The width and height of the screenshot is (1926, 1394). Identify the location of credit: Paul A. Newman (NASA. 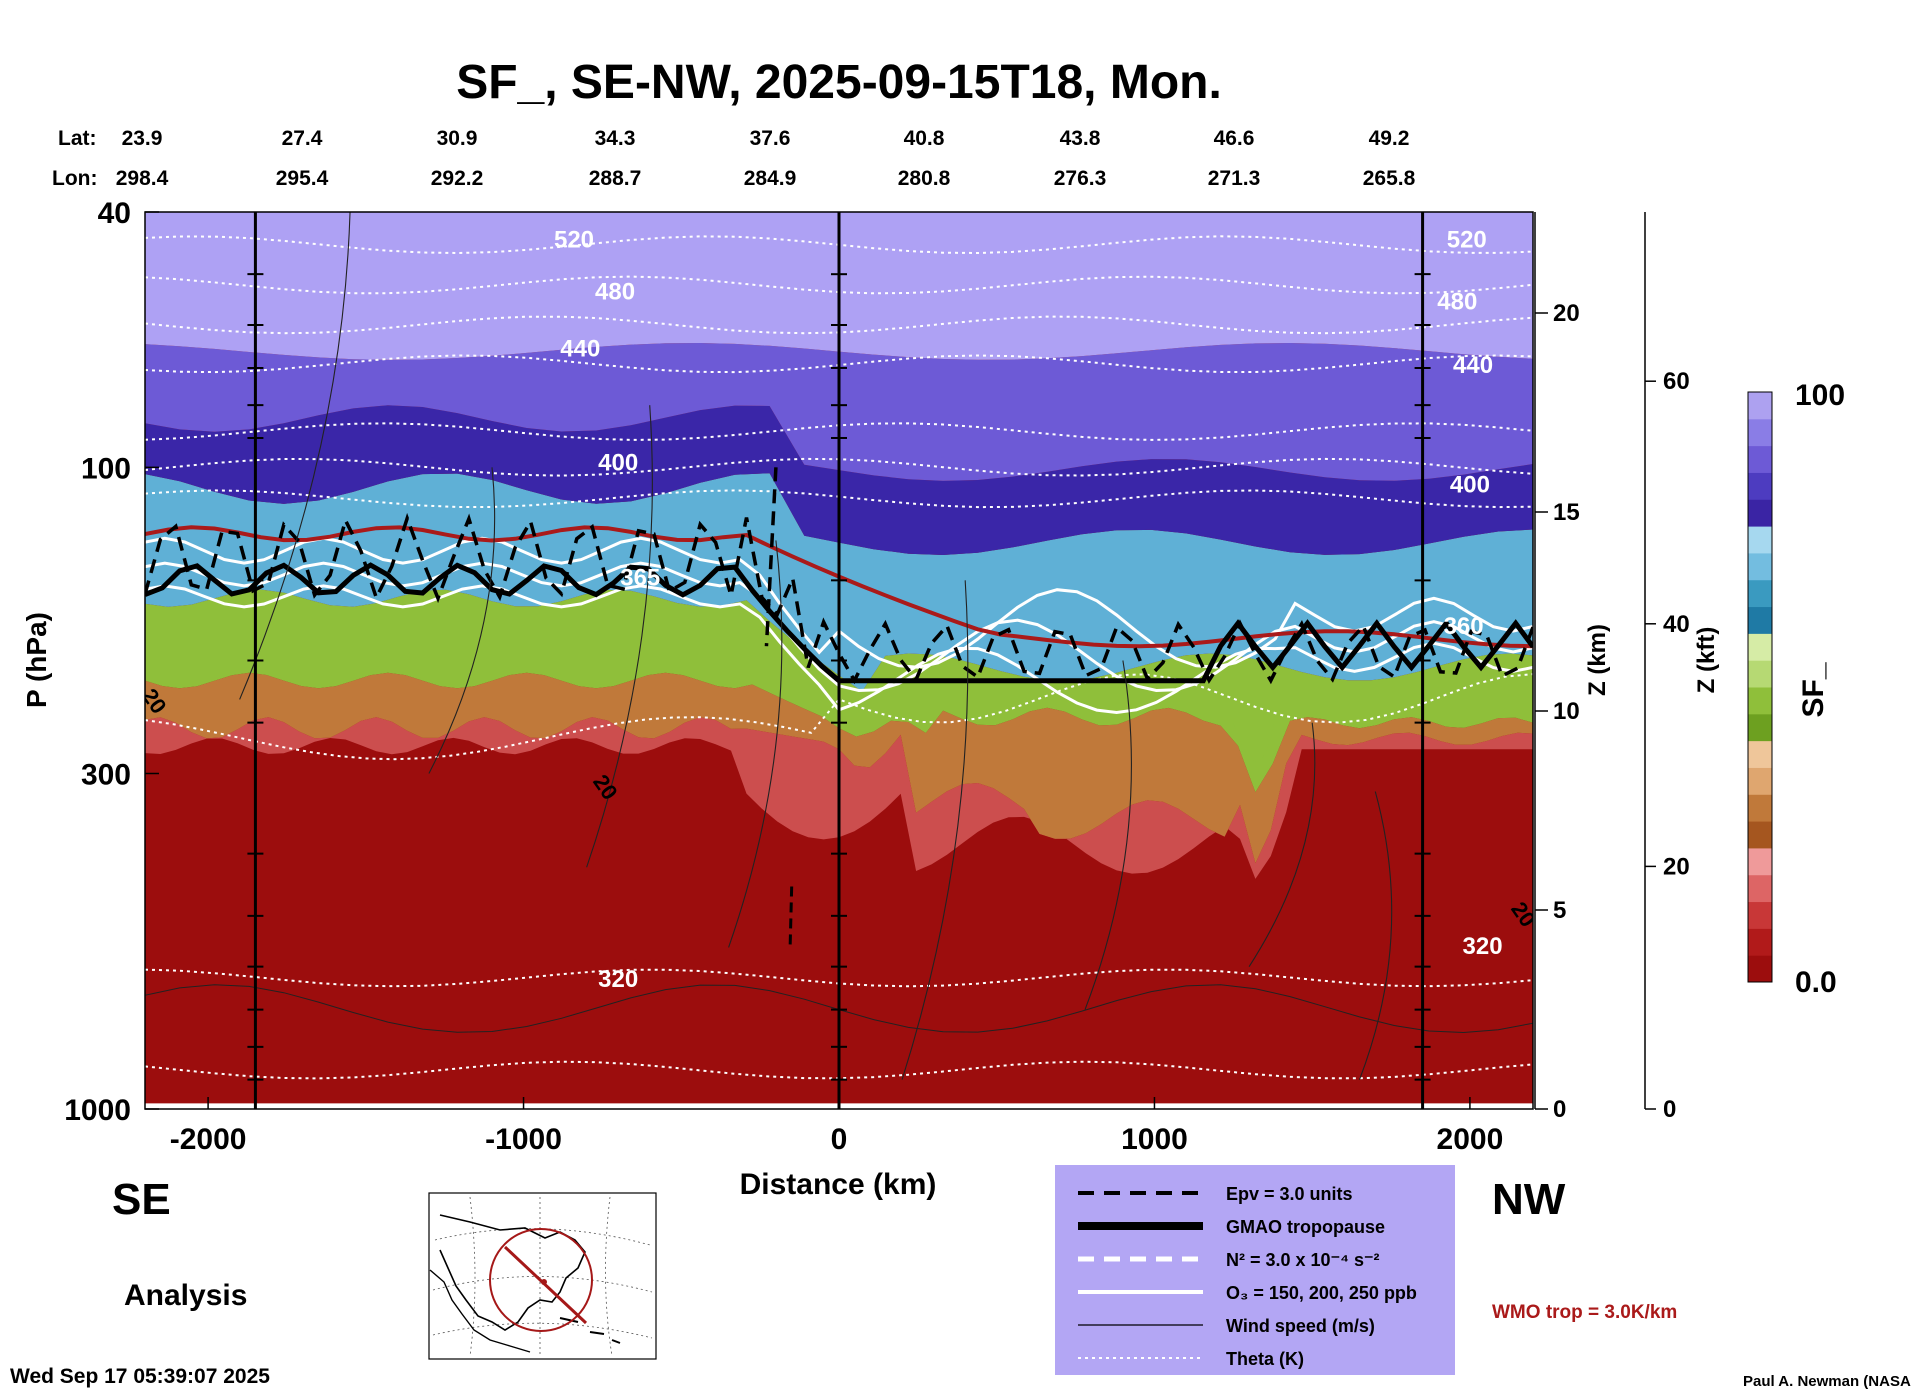
(1827, 1381).